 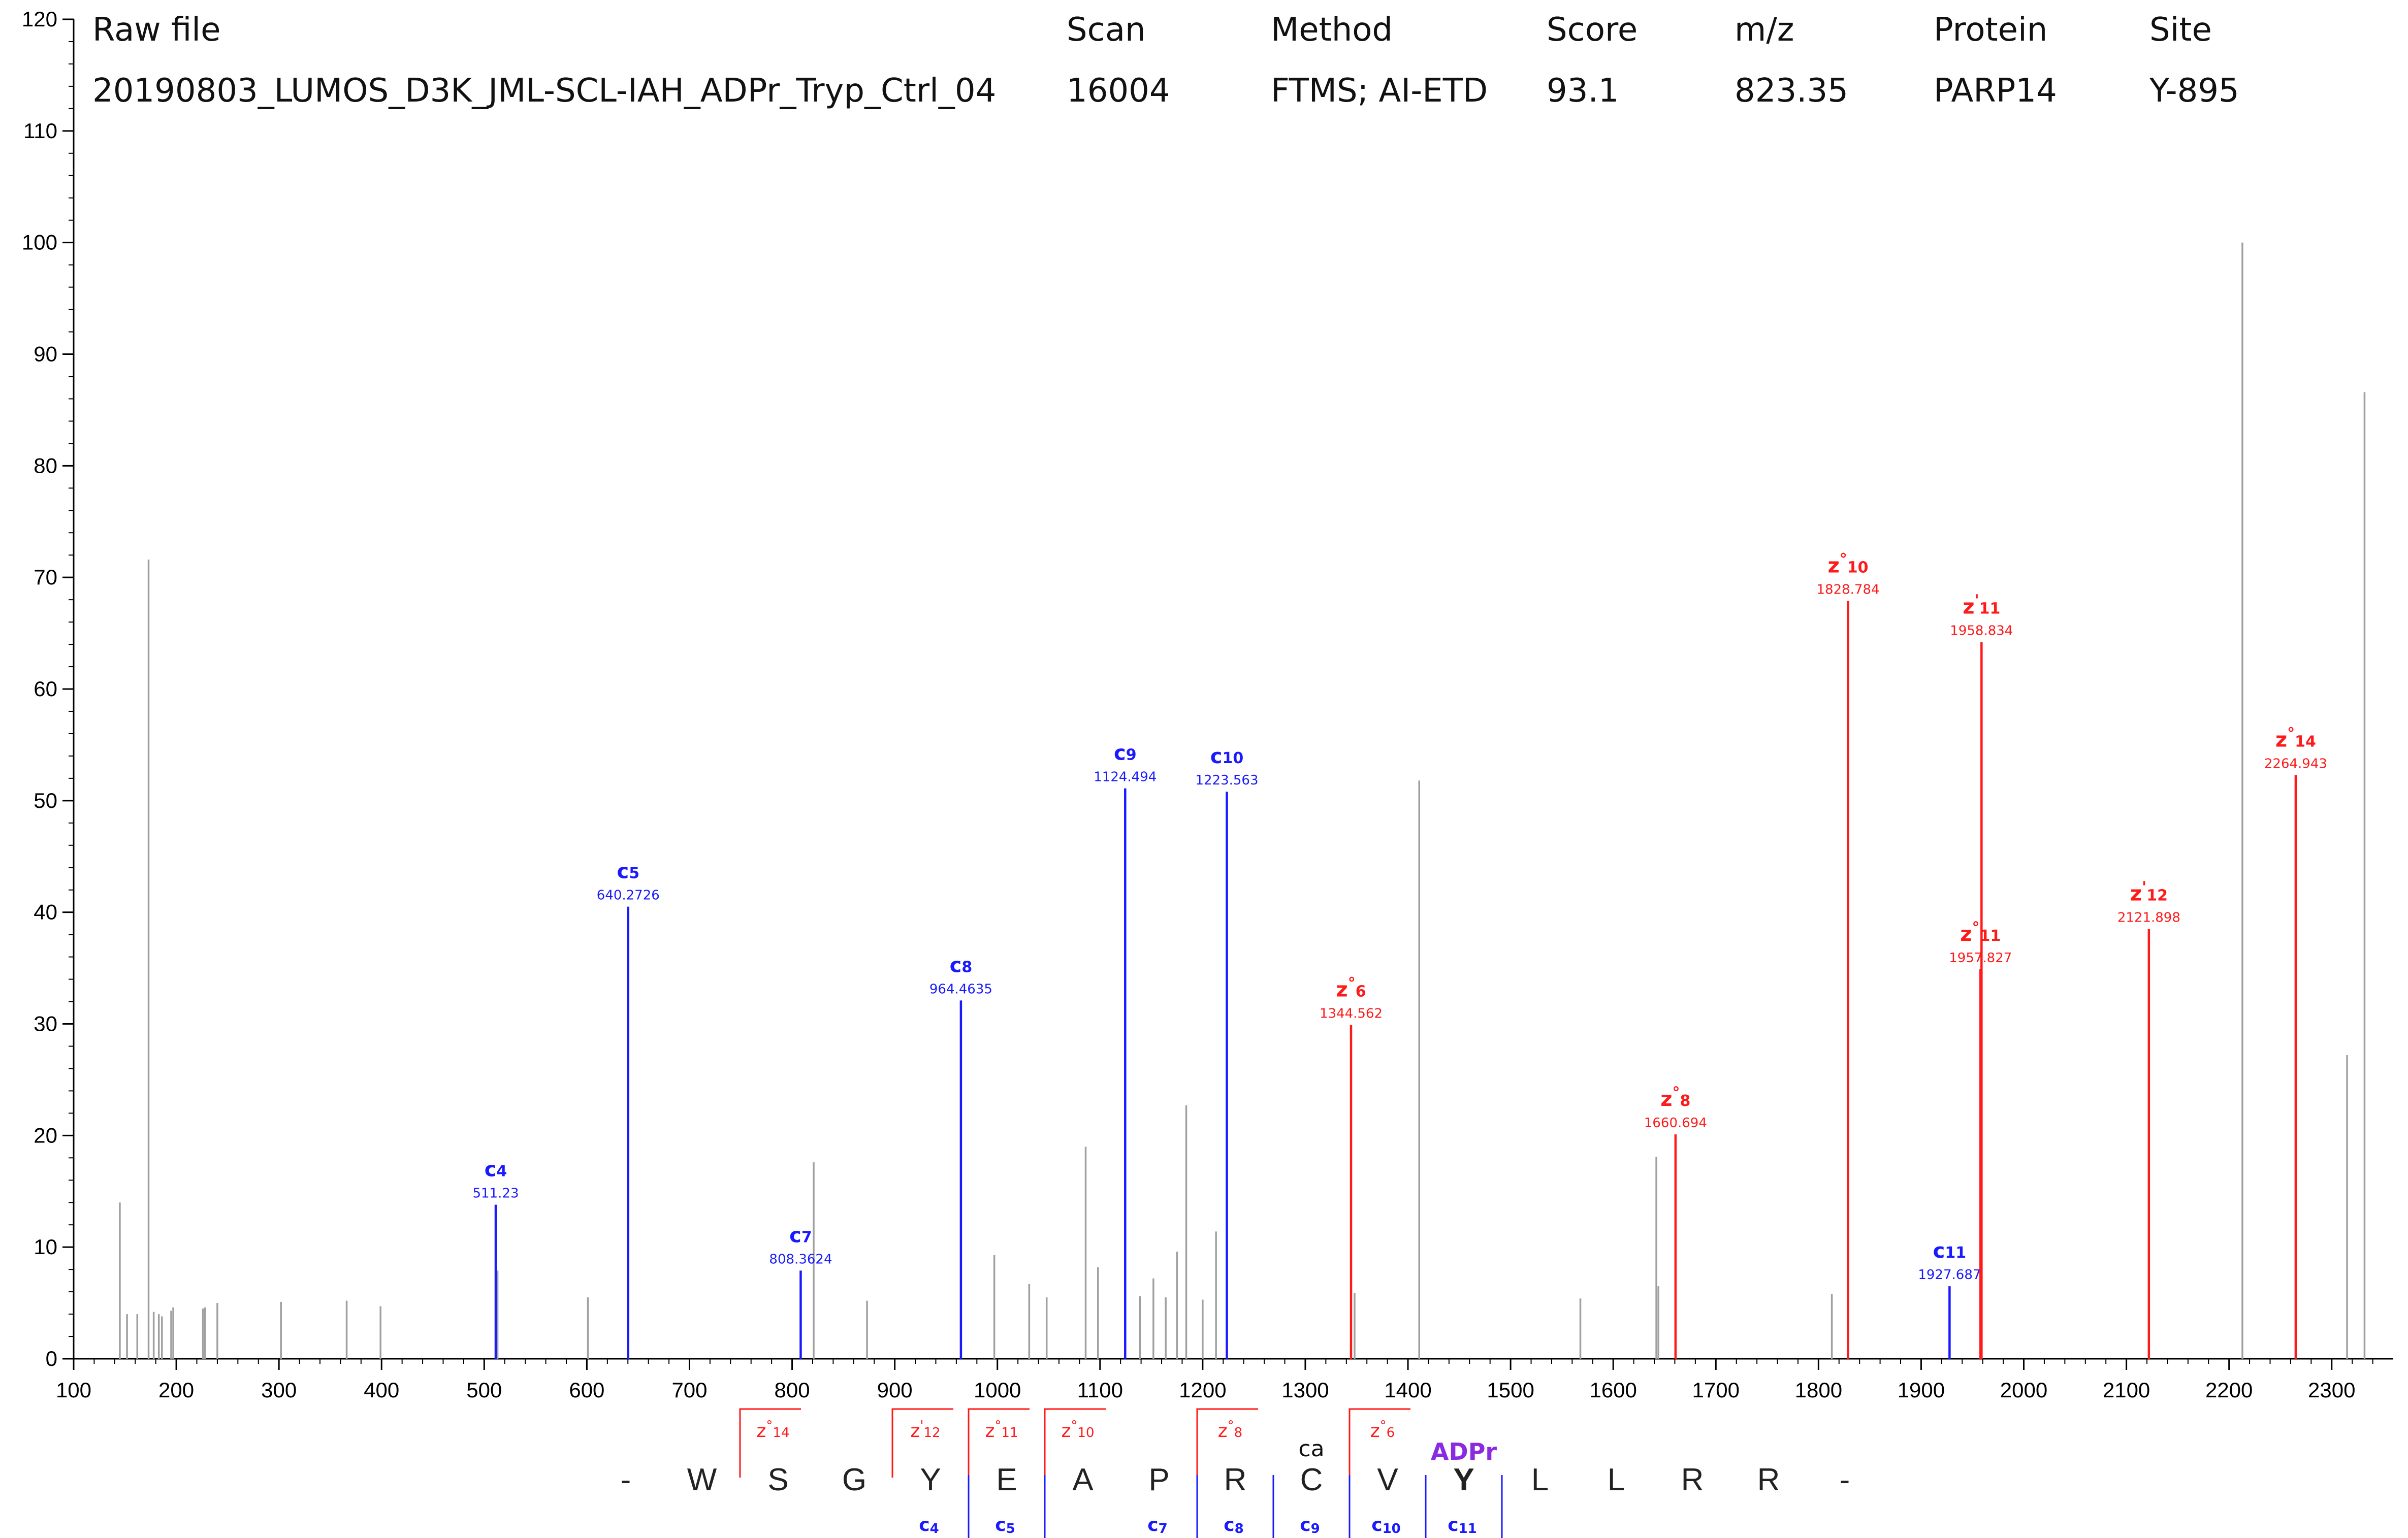 What do you see at coordinates (586, 1390) in the screenshot?
I see `x-tick-label: 600` at bounding box center [586, 1390].